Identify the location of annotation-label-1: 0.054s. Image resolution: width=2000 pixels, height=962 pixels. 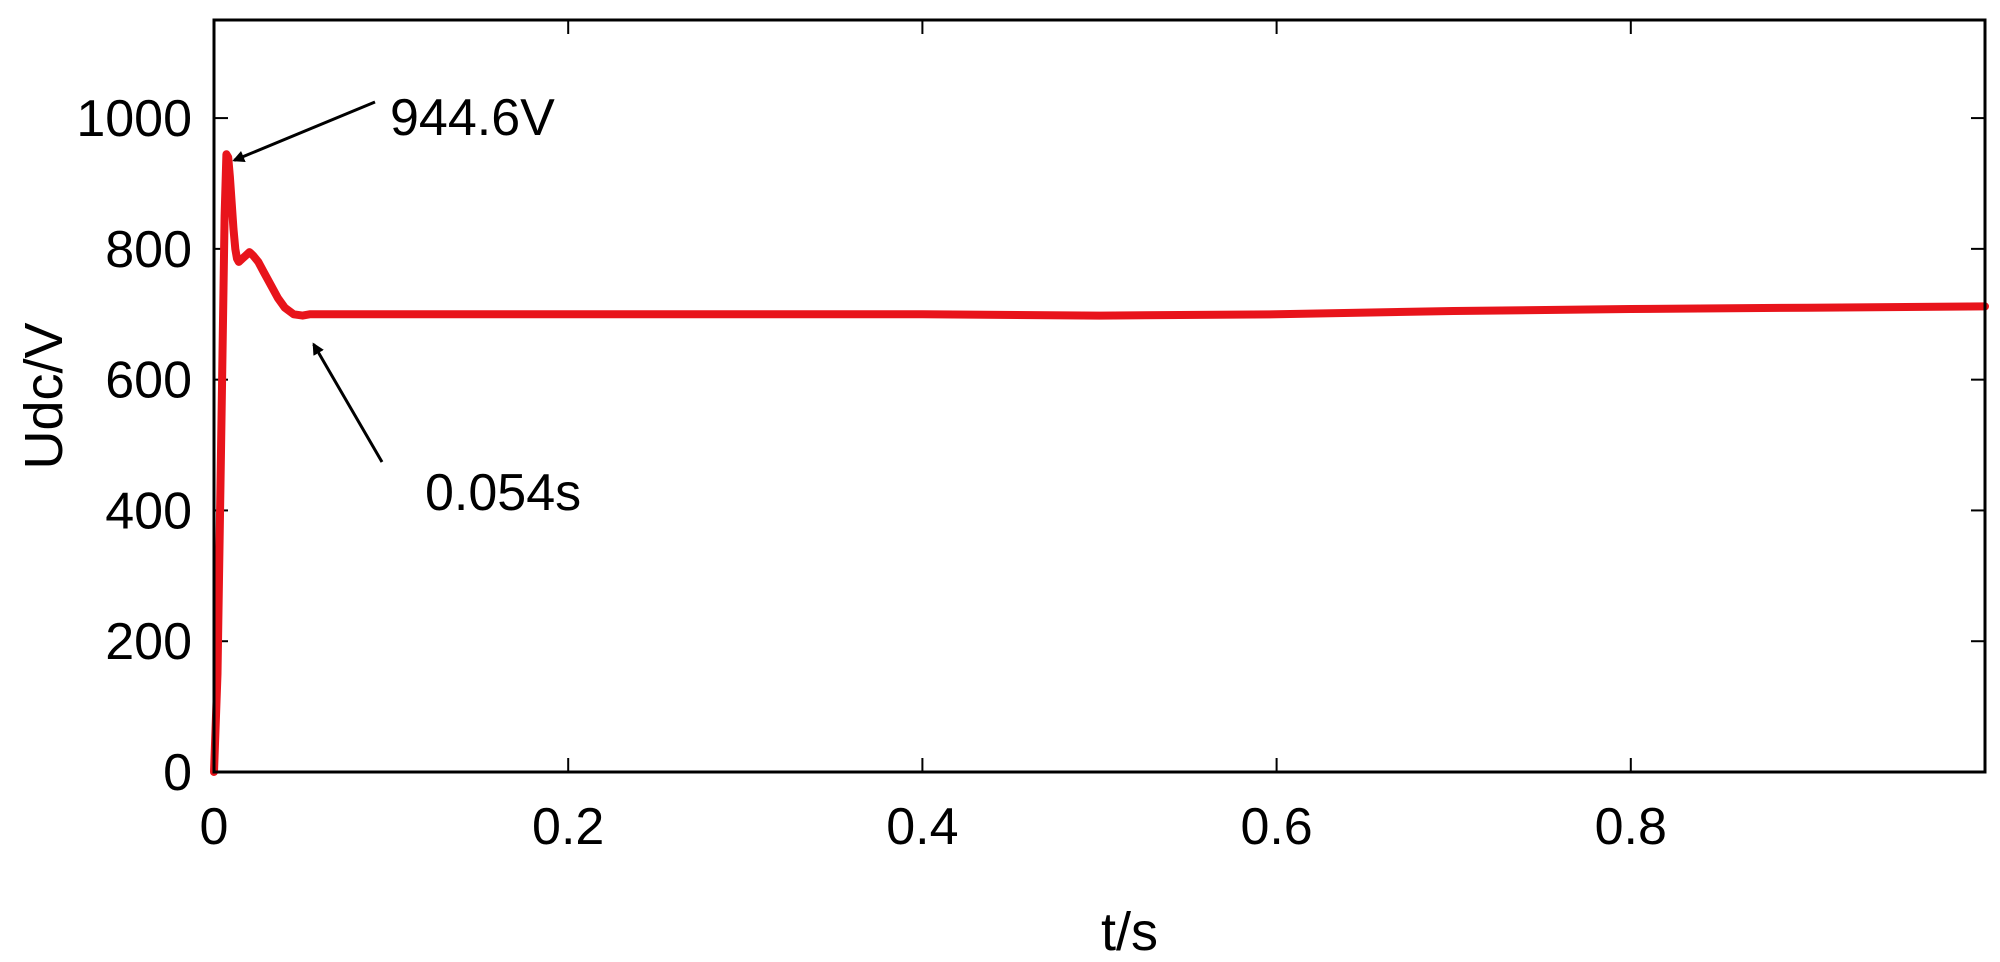
(503, 493).